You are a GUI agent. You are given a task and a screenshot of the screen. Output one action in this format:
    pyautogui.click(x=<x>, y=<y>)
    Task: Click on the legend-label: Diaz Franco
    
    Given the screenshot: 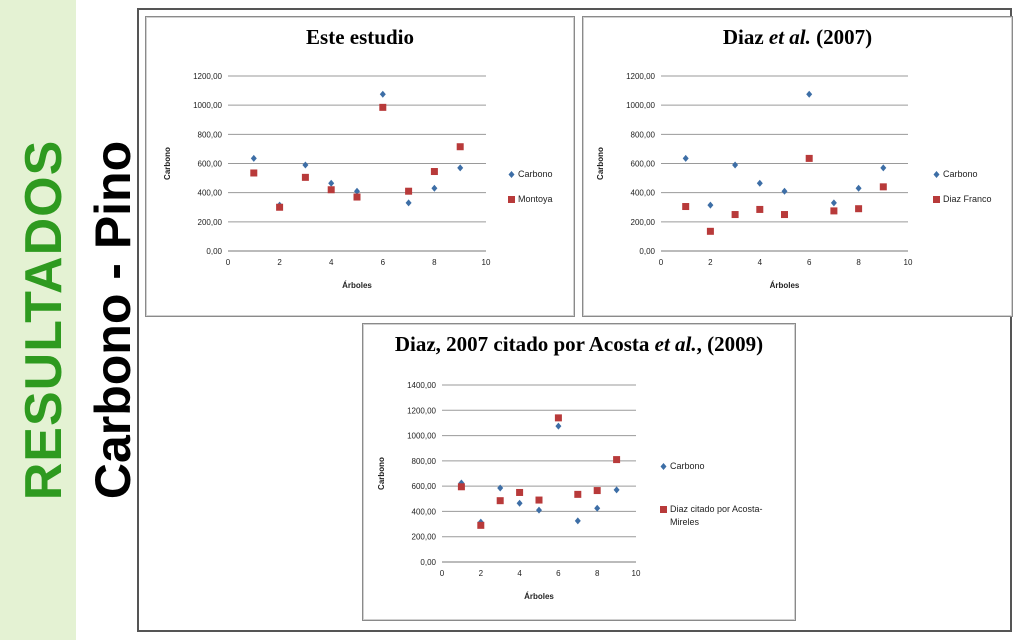 What is the action you would take?
    pyautogui.click(x=967, y=199)
    